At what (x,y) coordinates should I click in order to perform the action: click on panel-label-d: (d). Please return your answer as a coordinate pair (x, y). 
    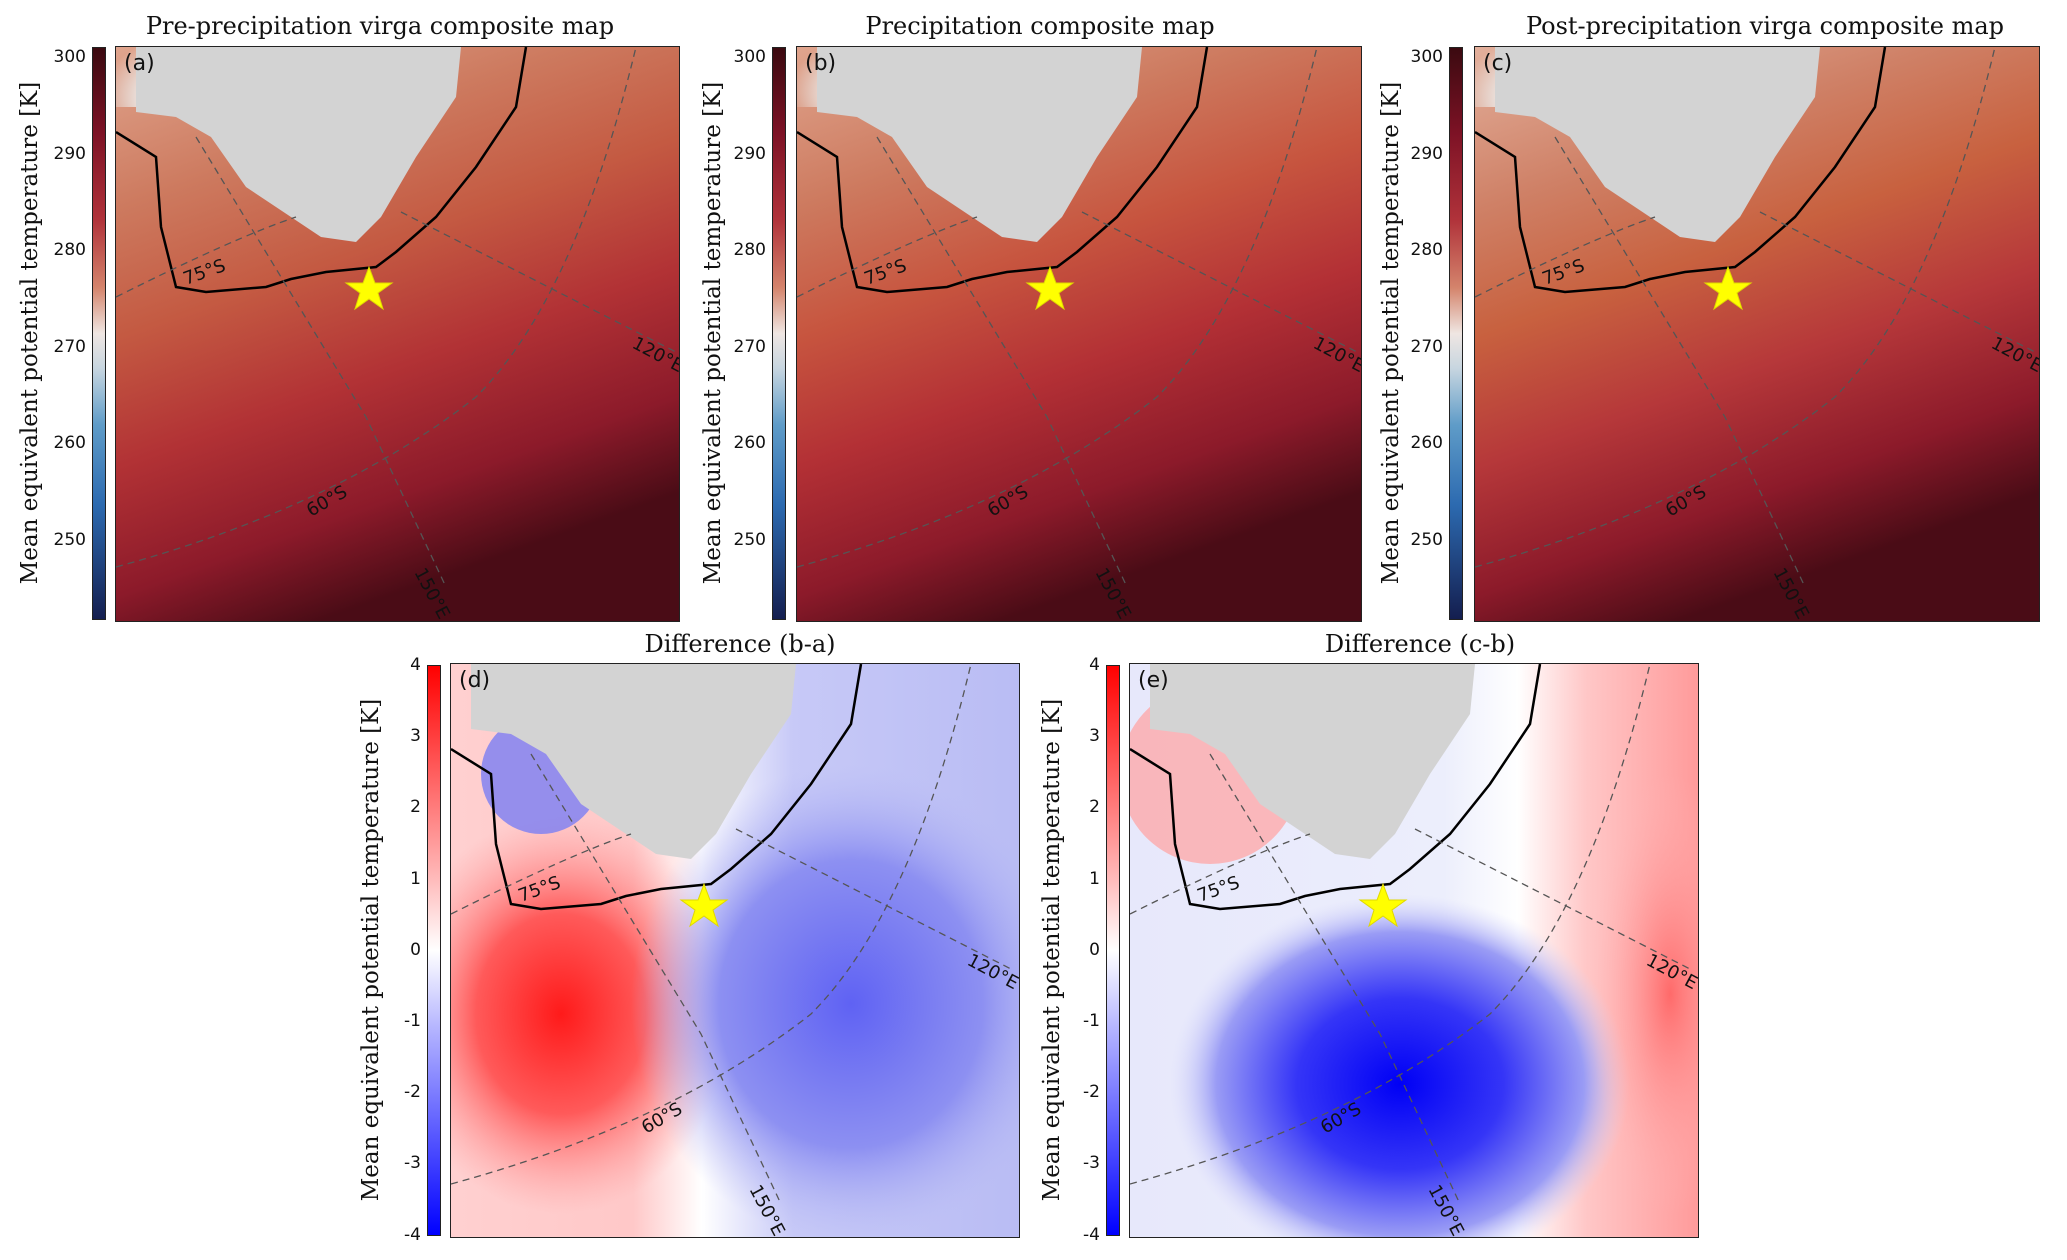
    Looking at the image, I should click on (475, 680).